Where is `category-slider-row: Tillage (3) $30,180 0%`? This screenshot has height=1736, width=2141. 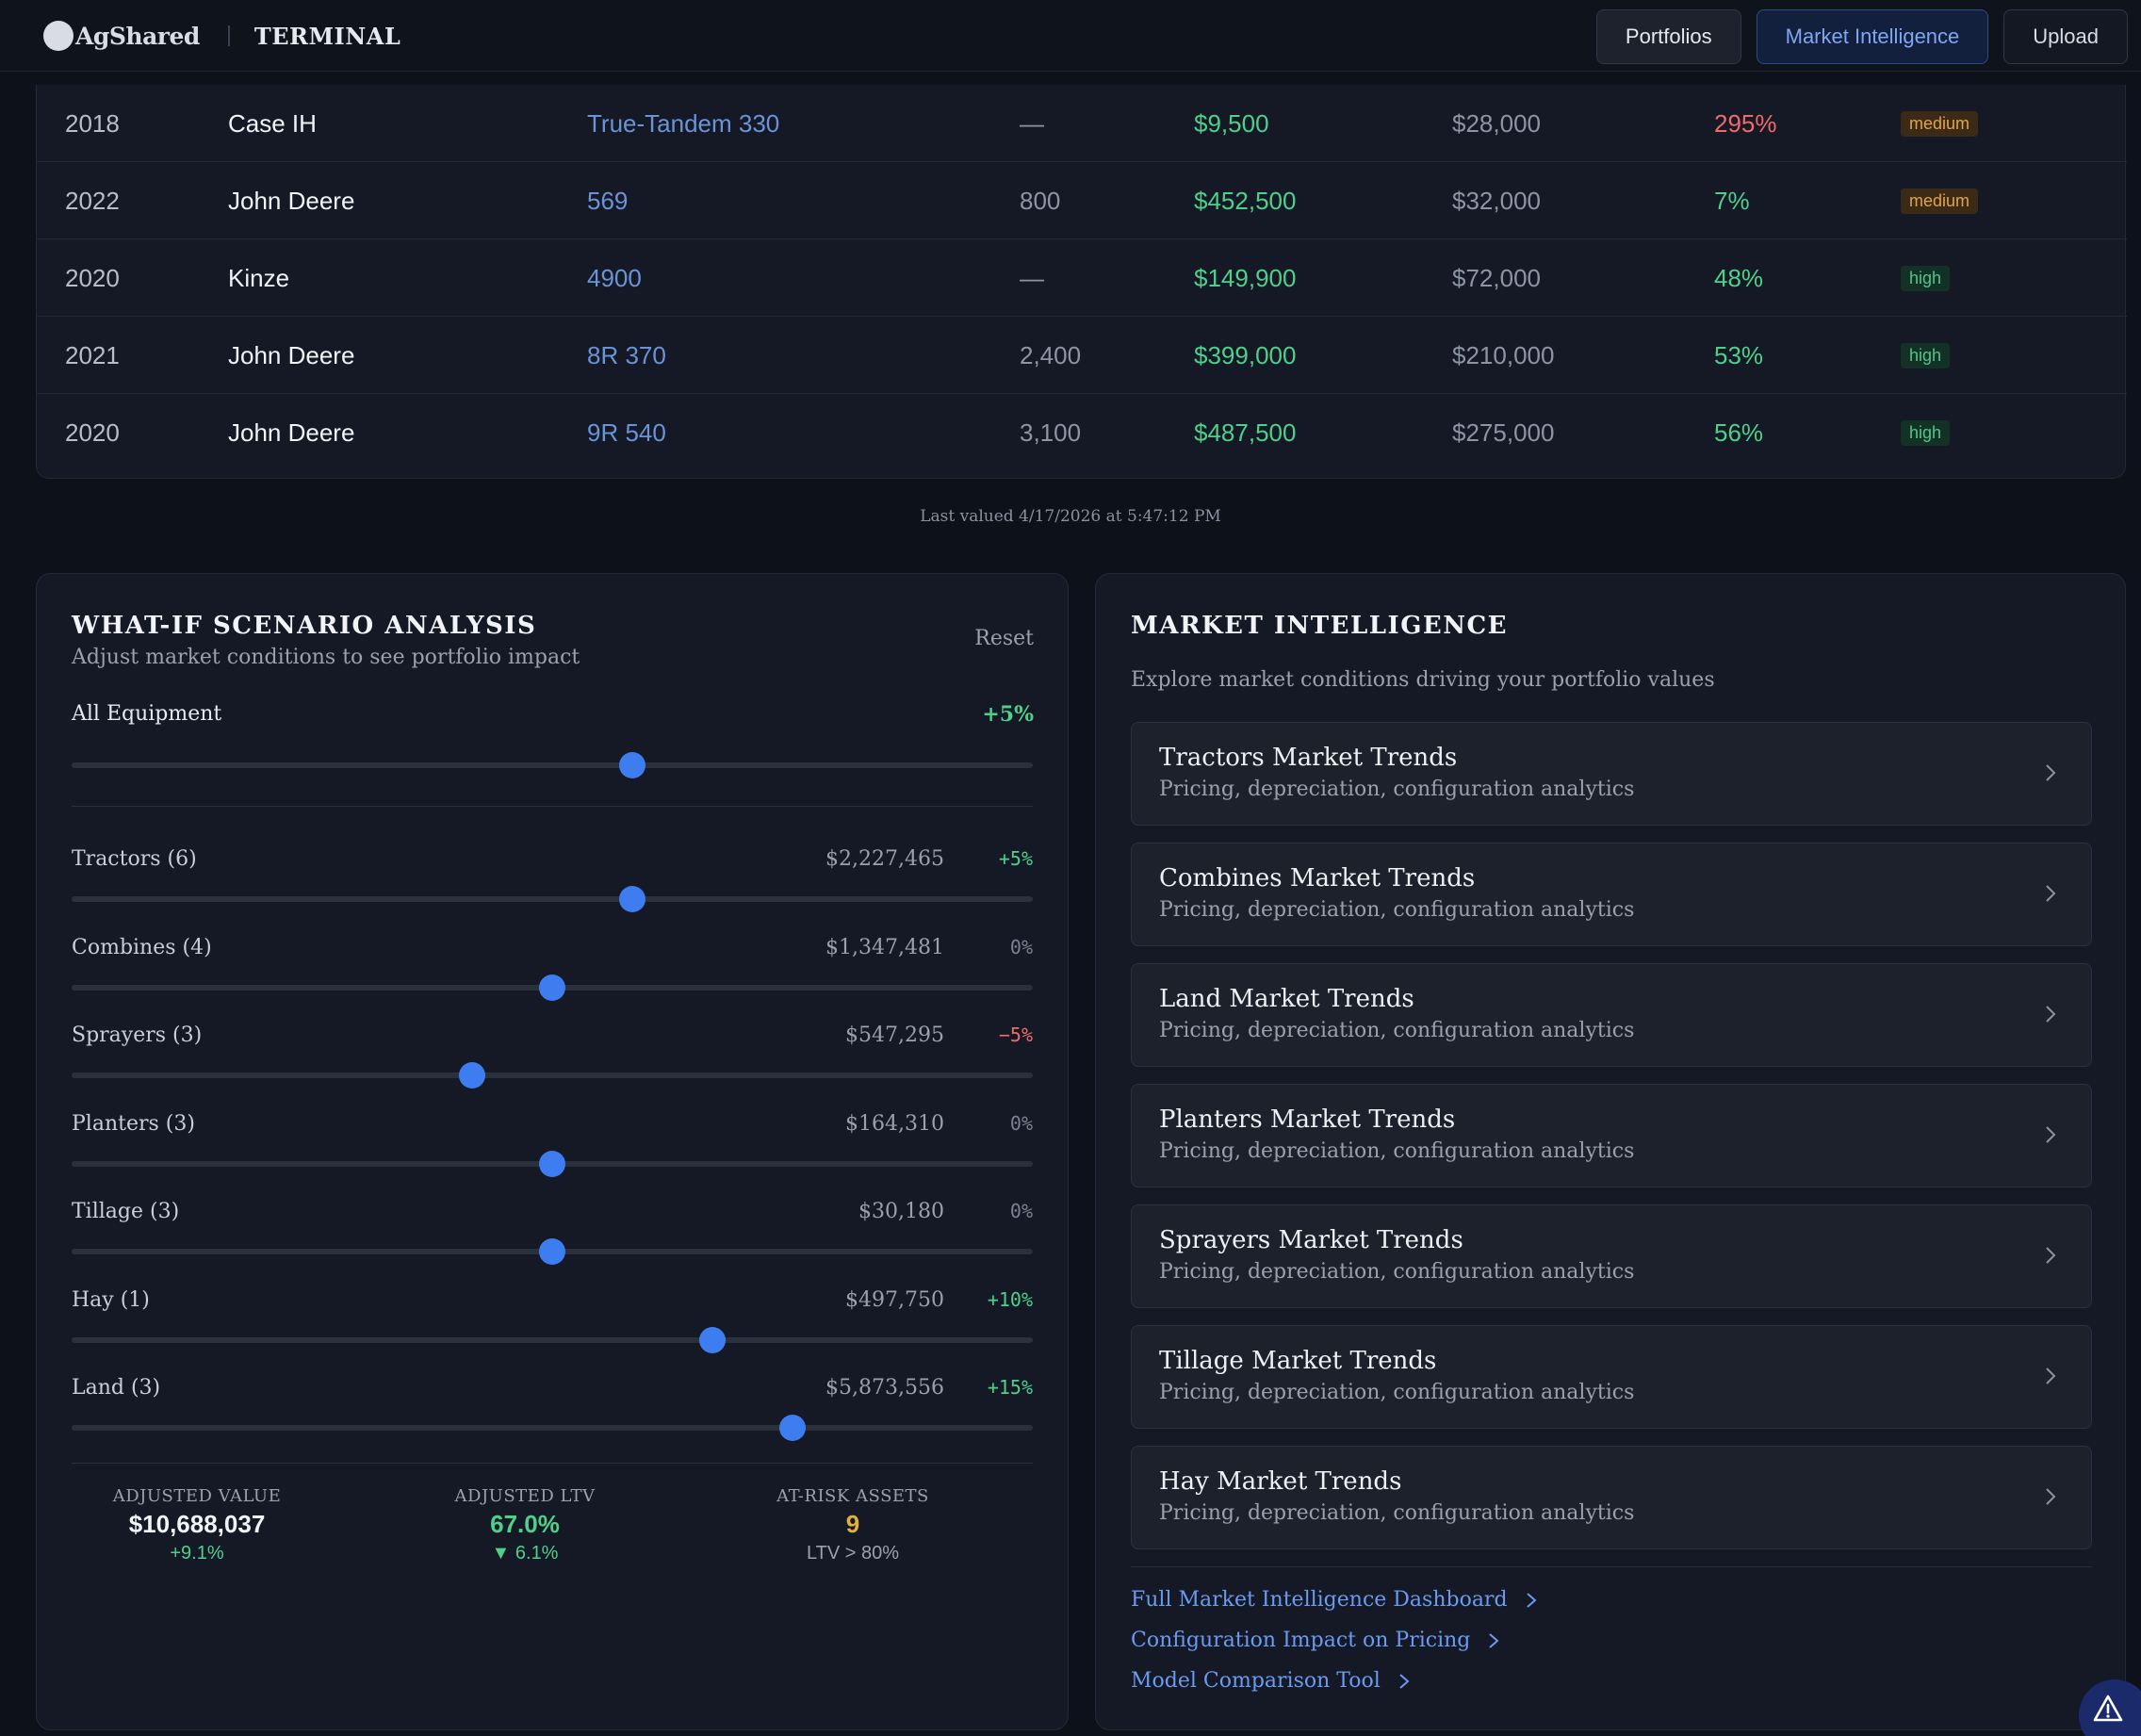 category-slider-row: Tillage (3) $30,180 0% is located at coordinates (552, 1242).